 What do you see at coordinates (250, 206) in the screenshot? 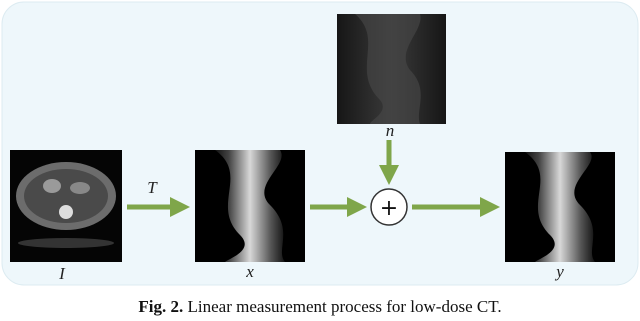
I see `sinogram-x` at bounding box center [250, 206].